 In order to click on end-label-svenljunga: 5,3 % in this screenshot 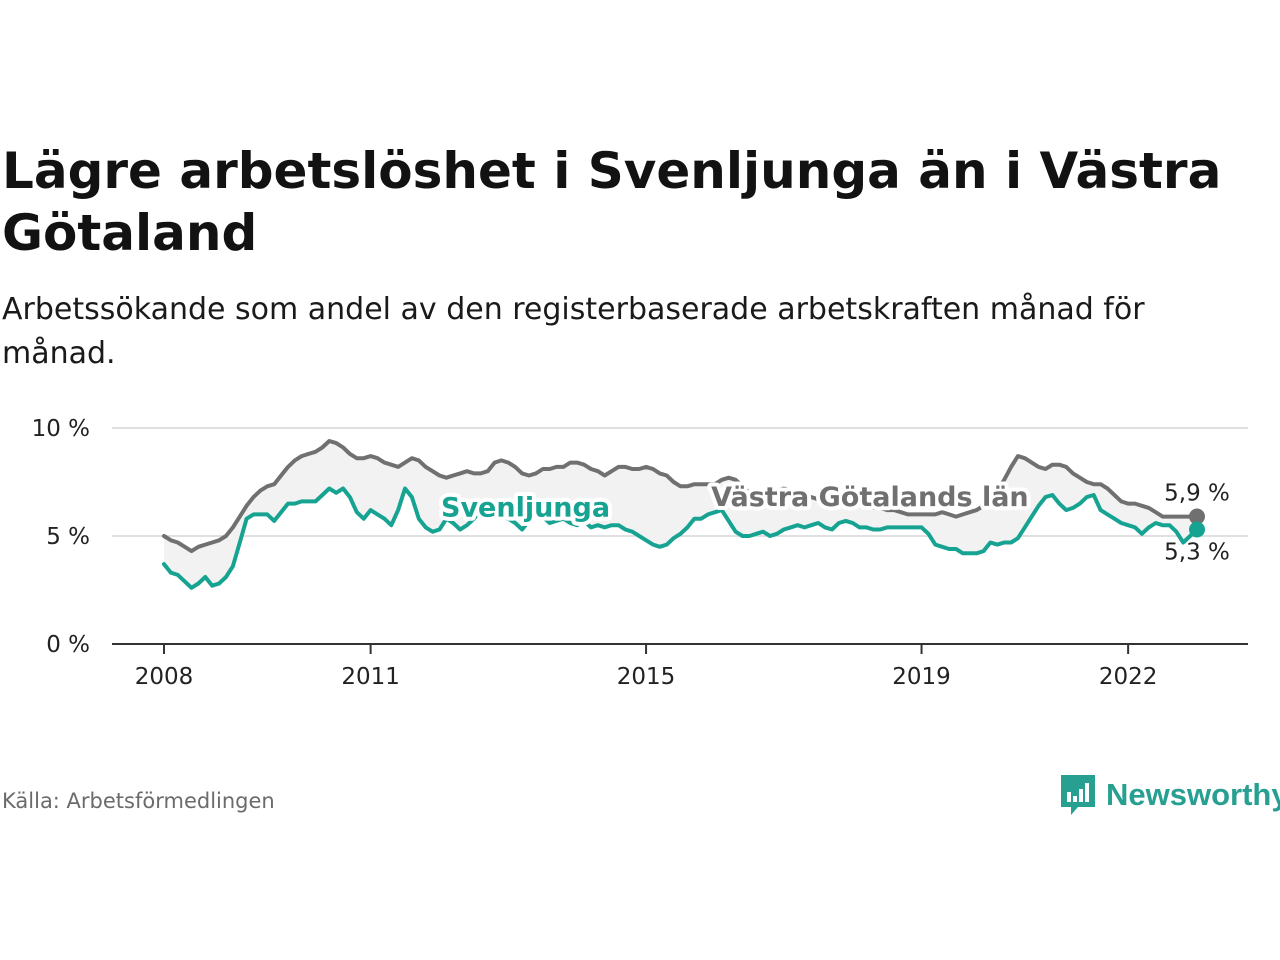, I will do `click(1197, 553)`.